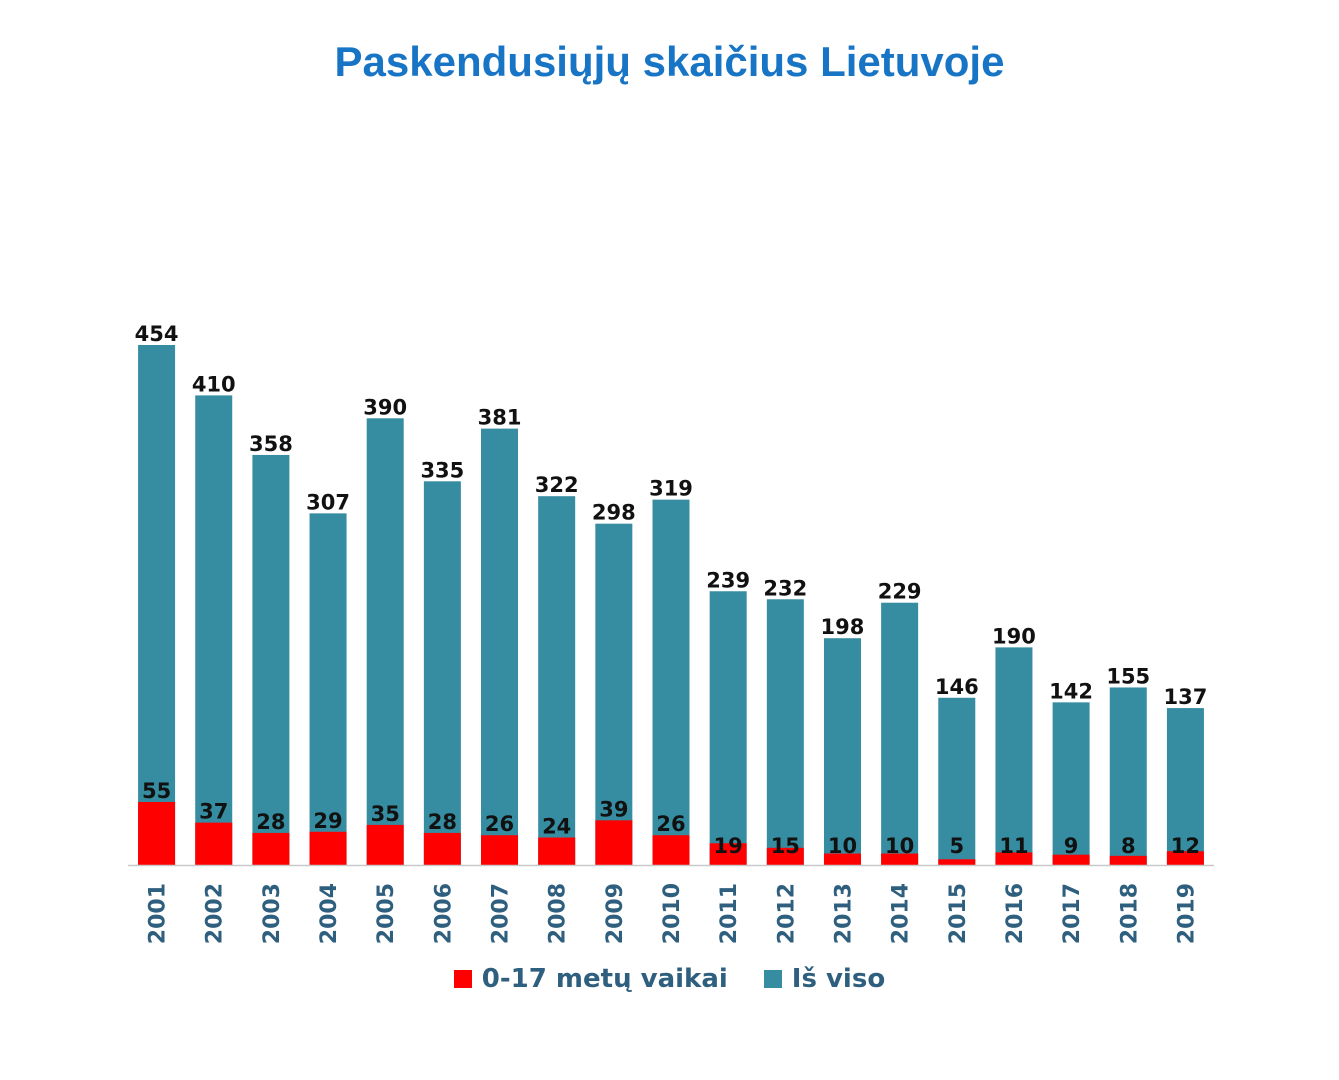 The image size is (1339, 1080). What do you see at coordinates (157, 605) in the screenshot?
I see `bar-total-2001` at bounding box center [157, 605].